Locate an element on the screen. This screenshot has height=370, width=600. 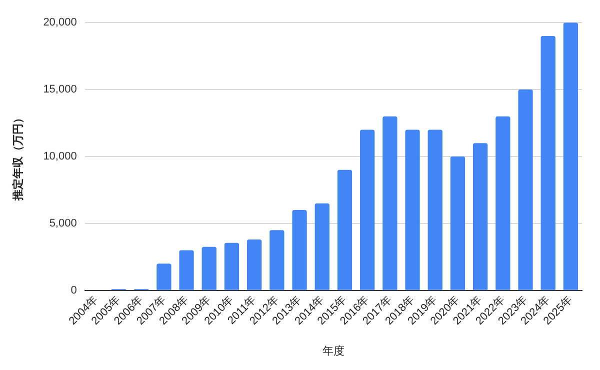
y-axis-title: 推定年収（万円） is located at coordinates (18, 157).